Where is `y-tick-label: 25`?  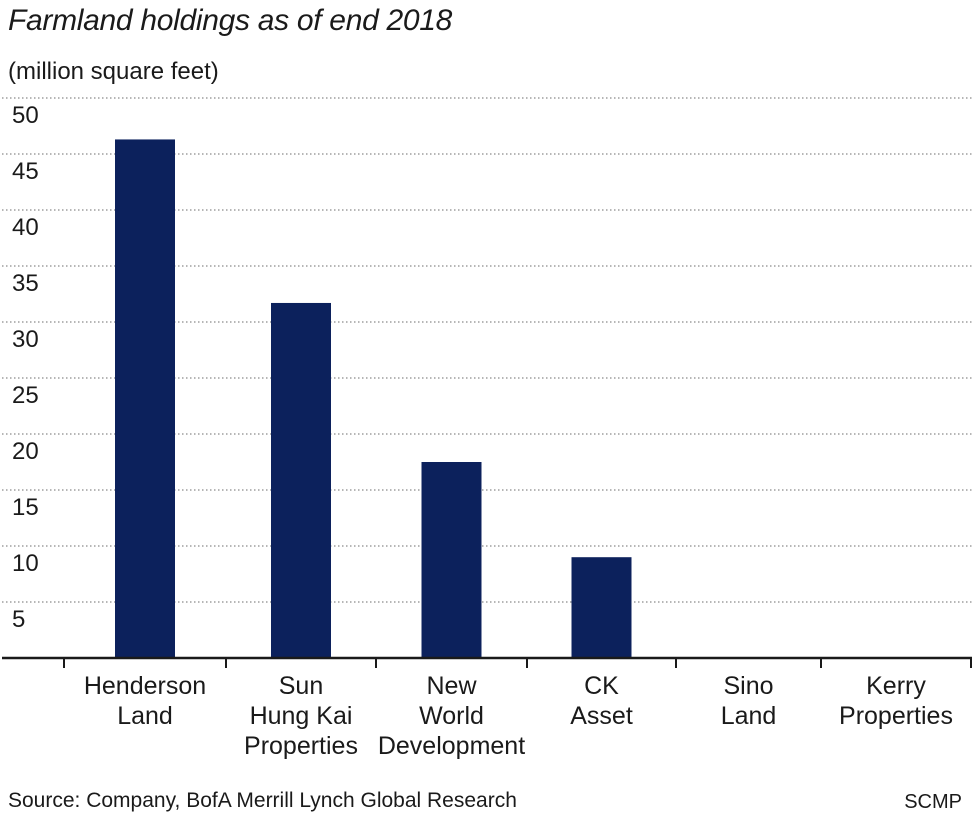 y-tick-label: 25 is located at coordinates (25, 395).